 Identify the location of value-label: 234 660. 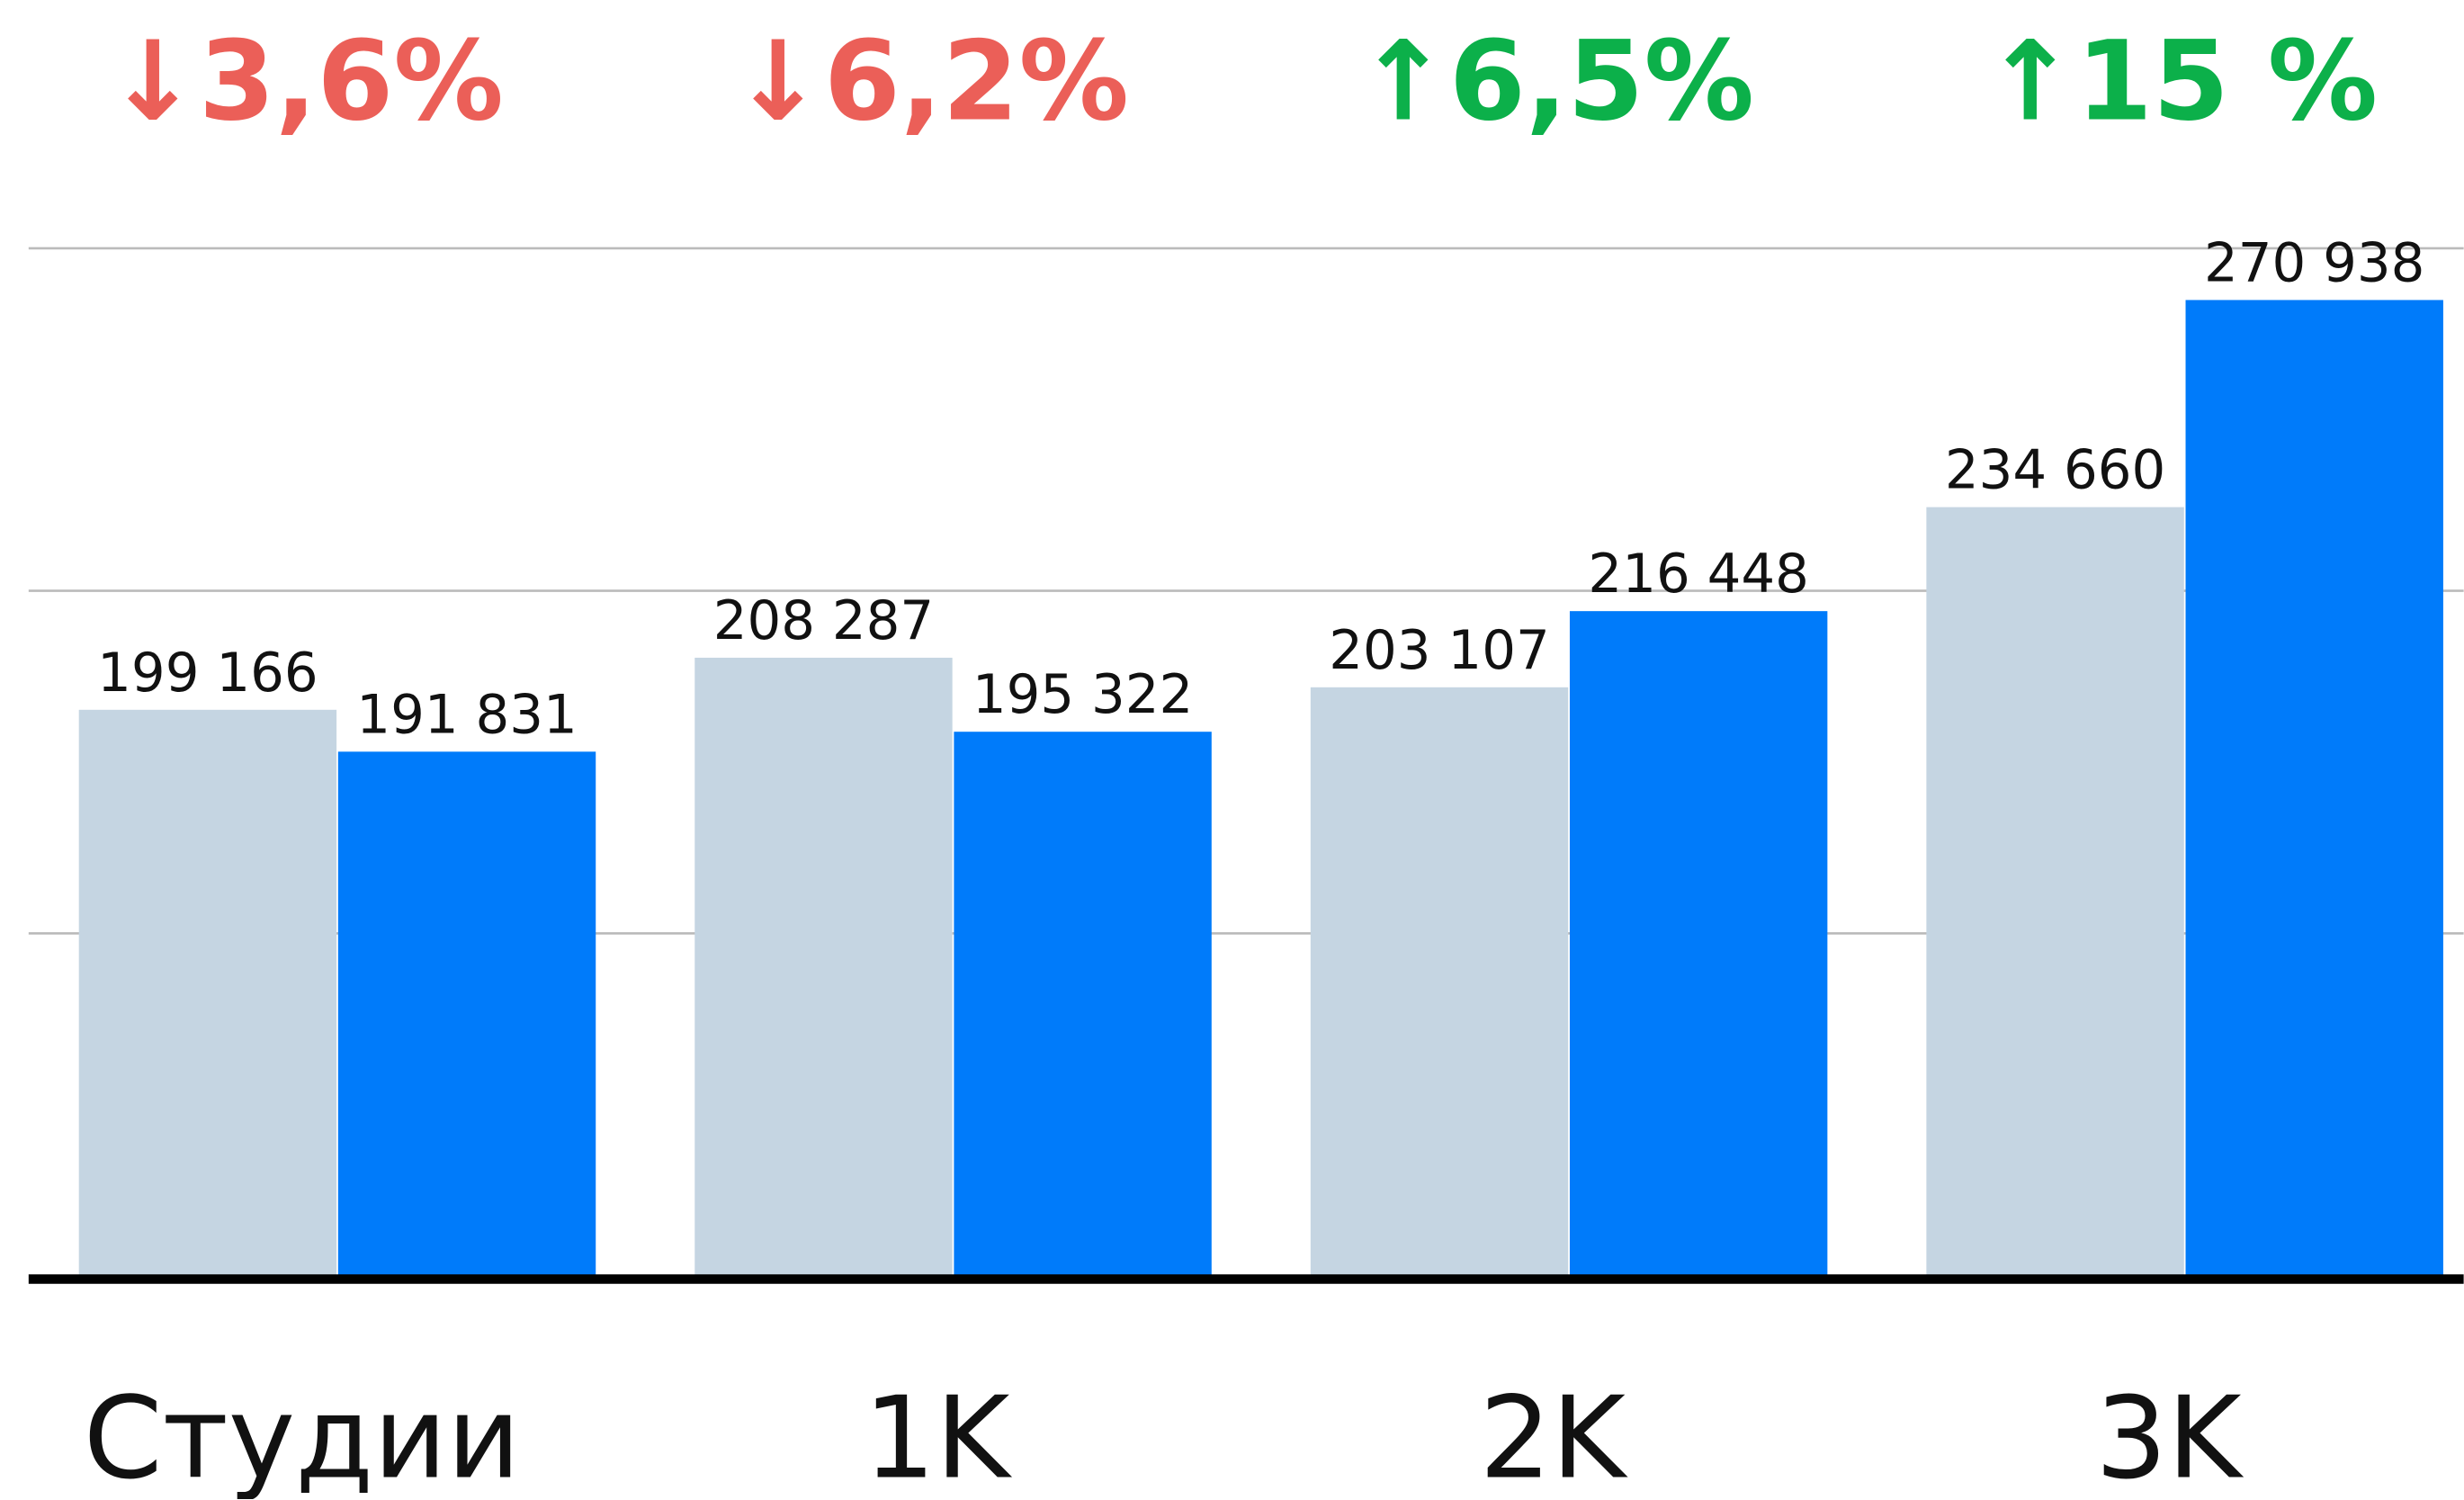
(2055, 471).